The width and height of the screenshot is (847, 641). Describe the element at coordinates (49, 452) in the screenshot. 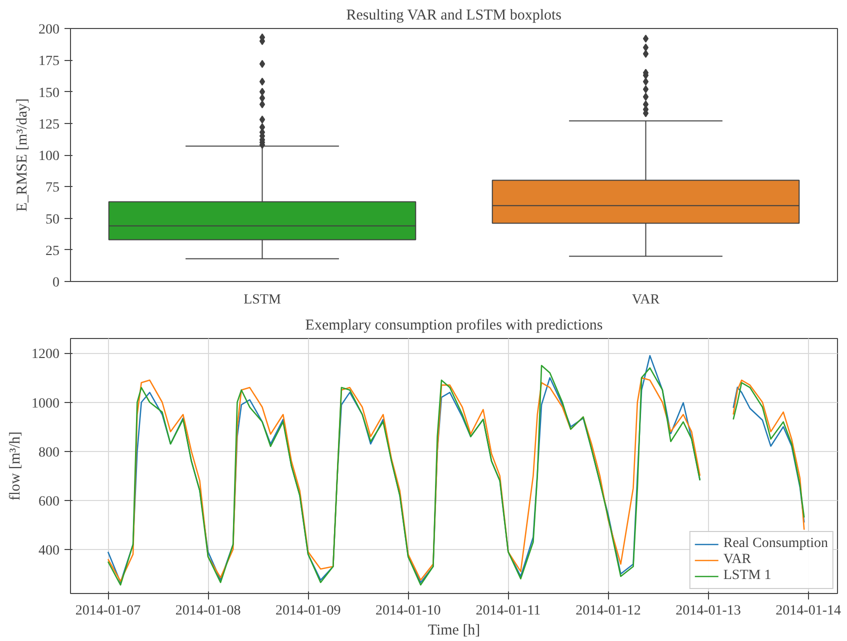

I see `y-tick-label: 800` at that location.